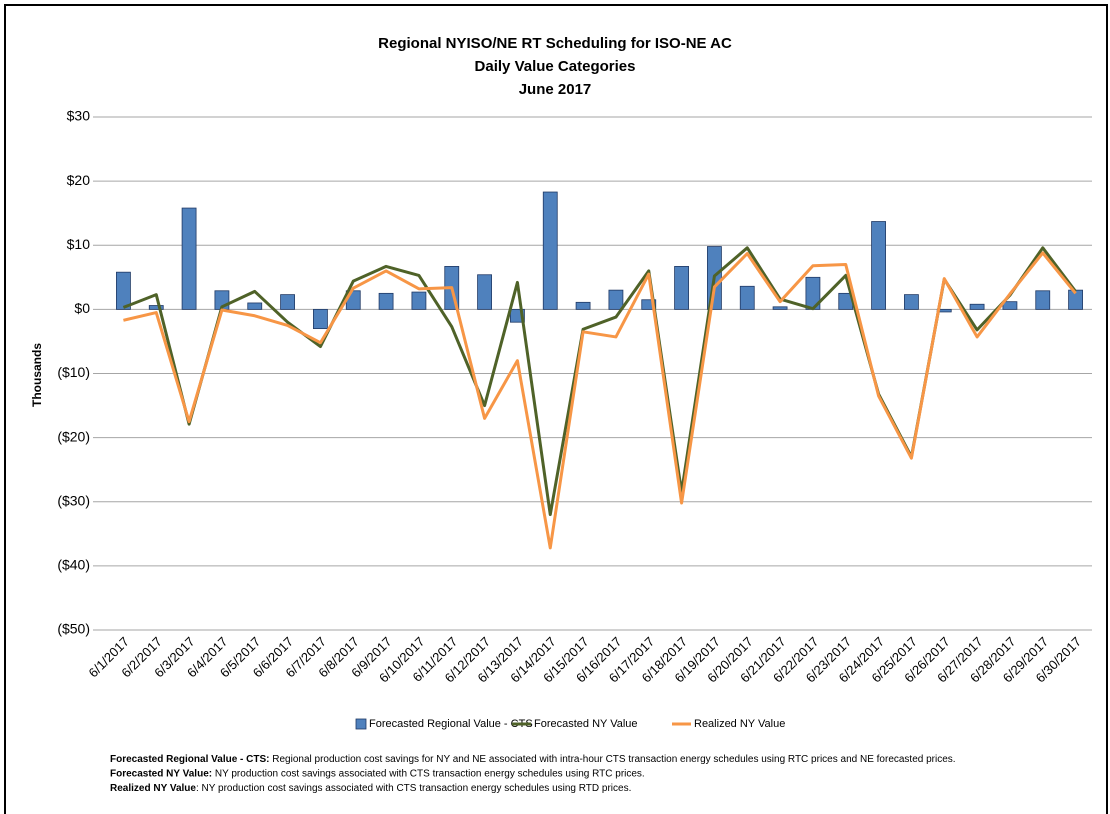 This screenshot has width=1110, height=814. Describe the element at coordinates (73, 565) in the screenshot. I see `y-tick-label: ($40)` at that location.